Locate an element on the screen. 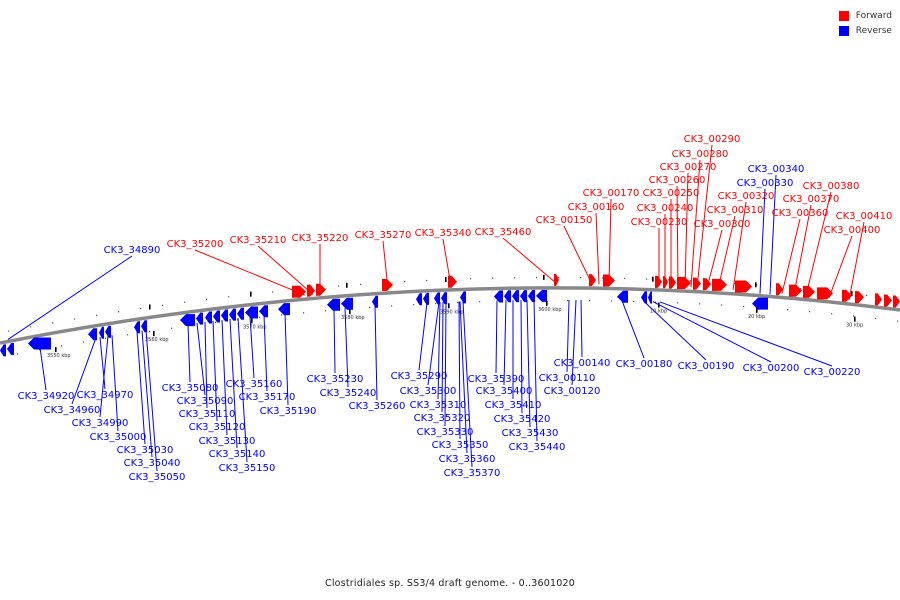  gene-label: CK3_00290 is located at coordinates (712, 139).